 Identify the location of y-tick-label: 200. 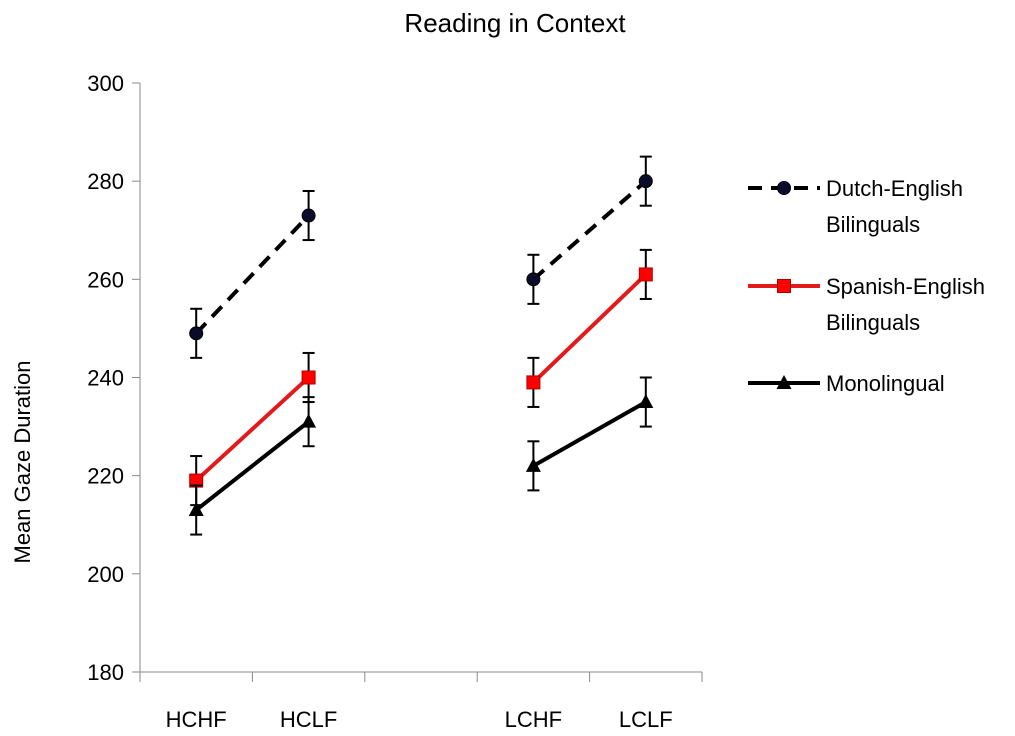
(105, 574).